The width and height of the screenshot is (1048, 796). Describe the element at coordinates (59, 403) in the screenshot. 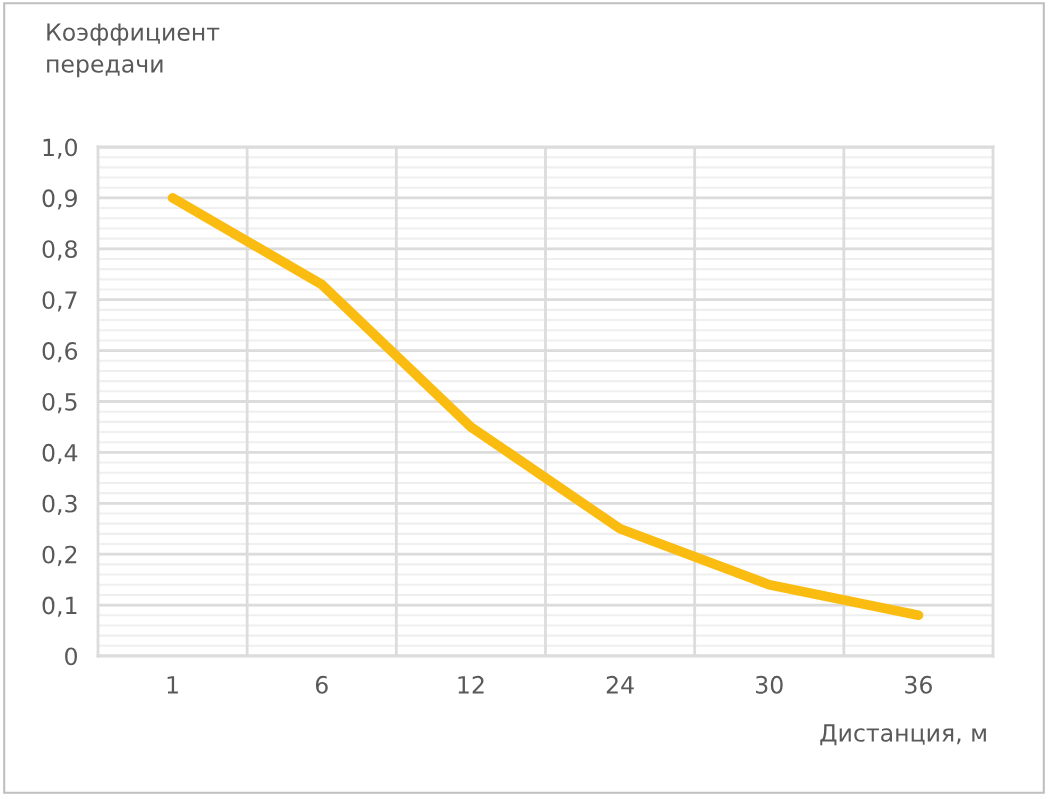

I see `y-tick-label: 0,5` at that location.